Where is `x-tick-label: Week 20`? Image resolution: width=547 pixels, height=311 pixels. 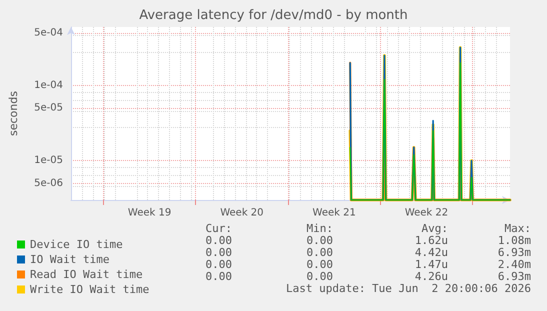 x-tick-label: Week 20 is located at coordinates (242, 213).